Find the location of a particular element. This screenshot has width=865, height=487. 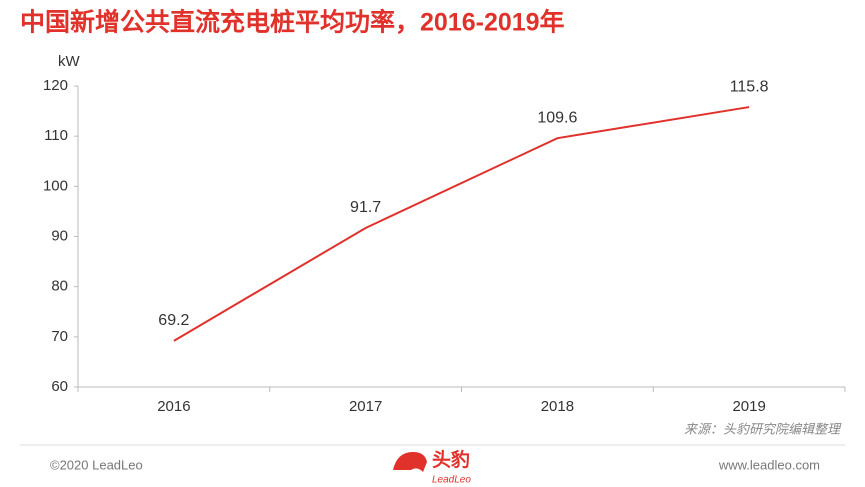

data-label: 109.6 is located at coordinates (557, 117).